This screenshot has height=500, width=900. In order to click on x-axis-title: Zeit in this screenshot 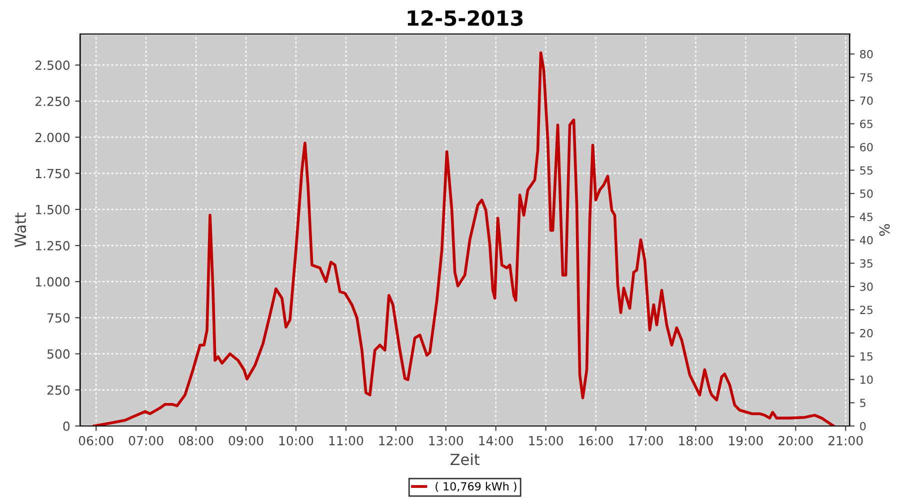, I will do `click(465, 459)`.